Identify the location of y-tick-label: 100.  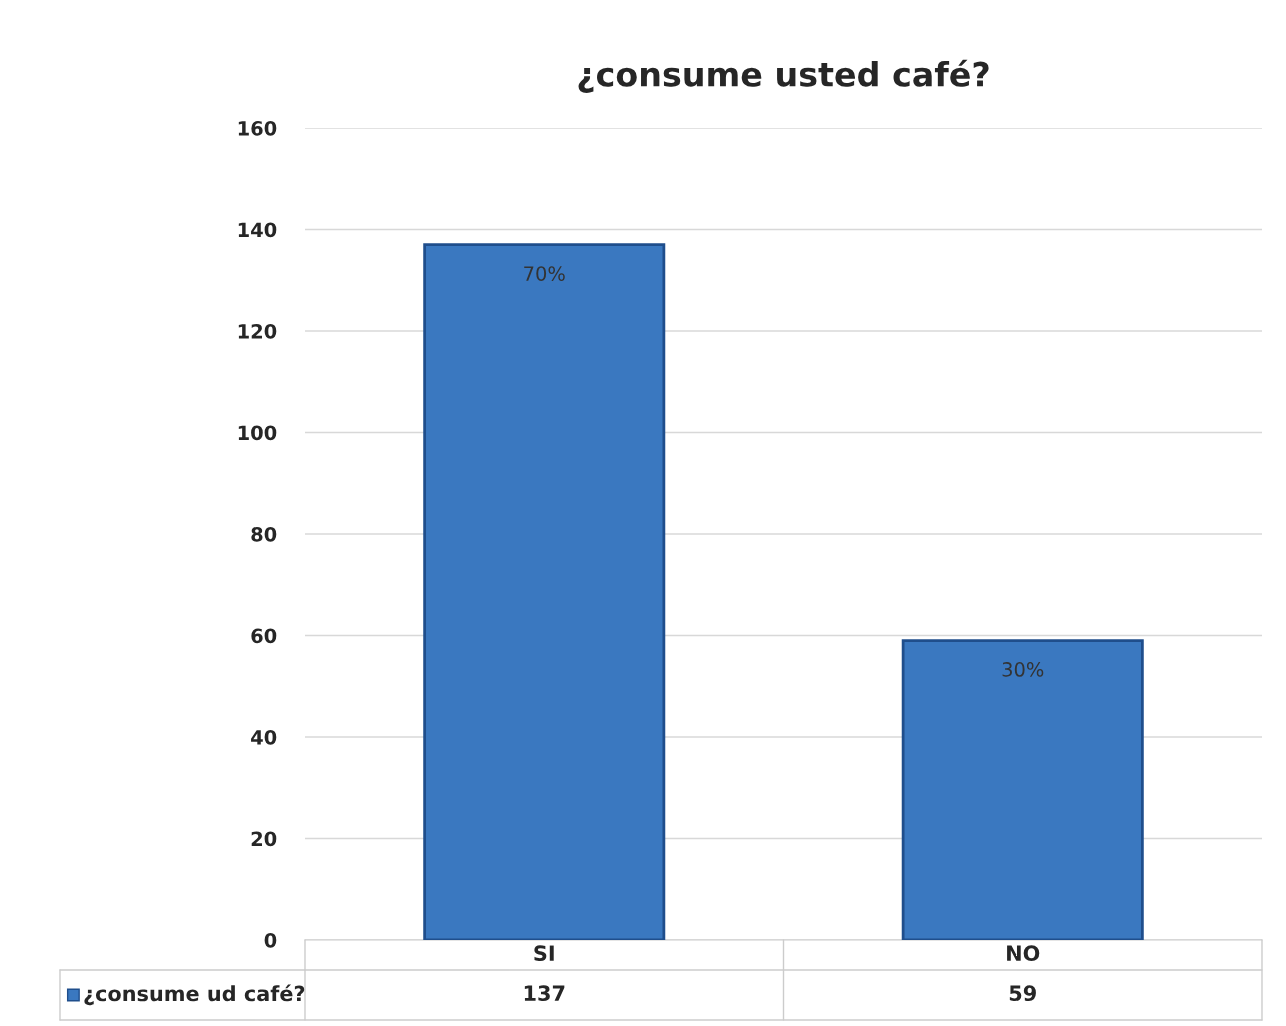
(257, 433).